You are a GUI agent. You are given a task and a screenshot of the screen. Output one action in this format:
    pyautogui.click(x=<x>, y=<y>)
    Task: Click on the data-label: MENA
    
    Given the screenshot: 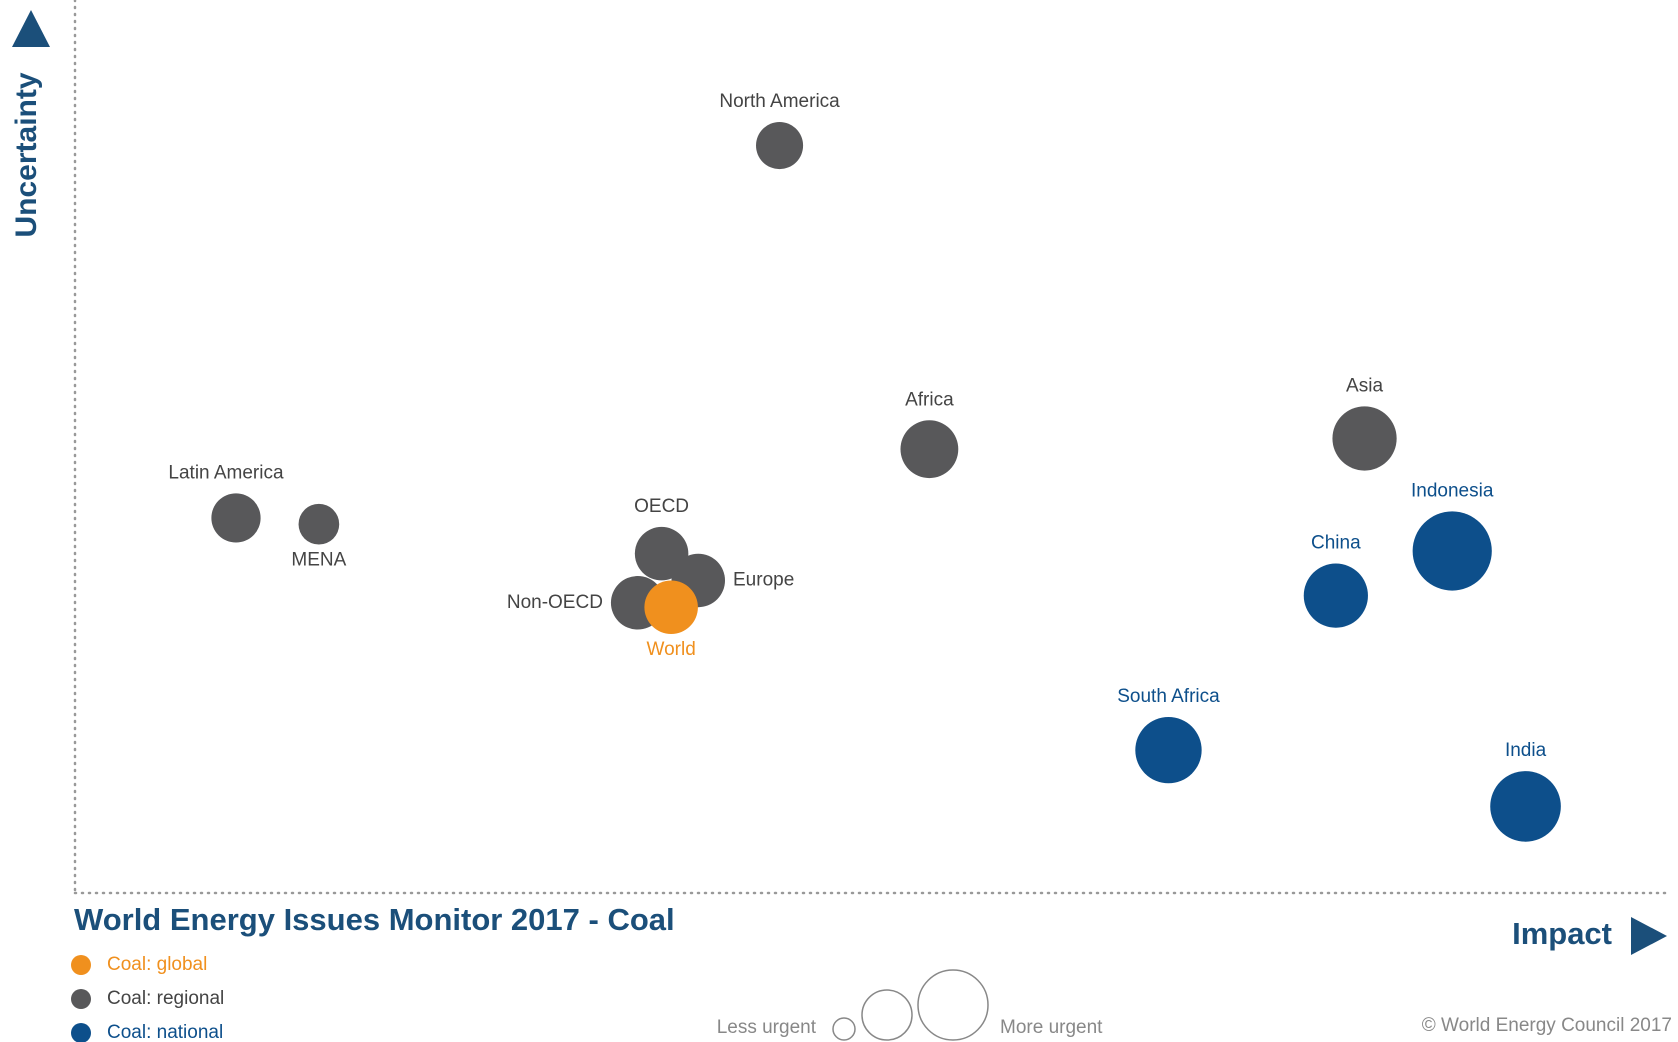 What is the action you would take?
    pyautogui.click(x=318, y=560)
    